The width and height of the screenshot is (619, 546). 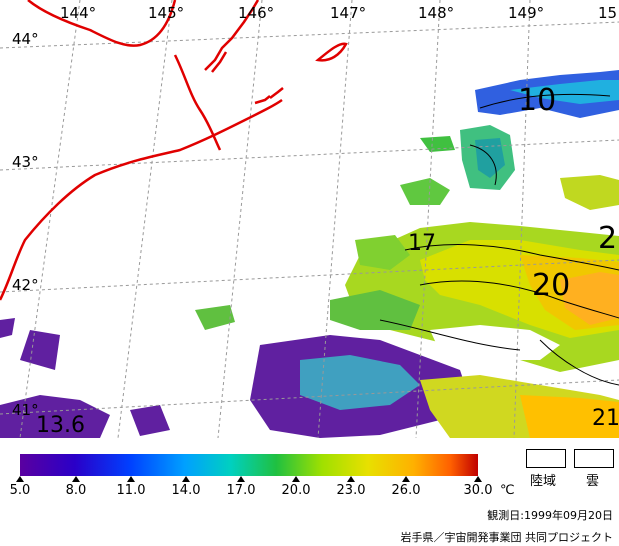 What do you see at coordinates (351, 490) in the screenshot?
I see `scale-tick-label: 23.0` at bounding box center [351, 490].